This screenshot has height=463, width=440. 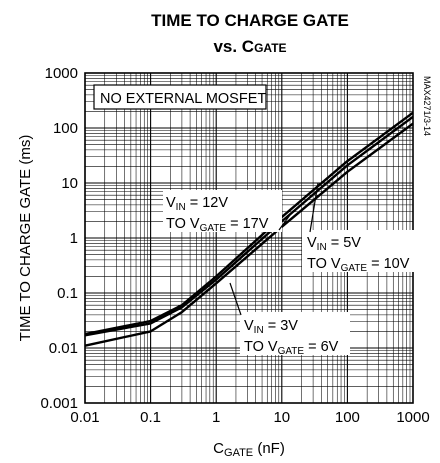 What do you see at coordinates (314, 207) in the screenshot?
I see `pointer-5v` at bounding box center [314, 207].